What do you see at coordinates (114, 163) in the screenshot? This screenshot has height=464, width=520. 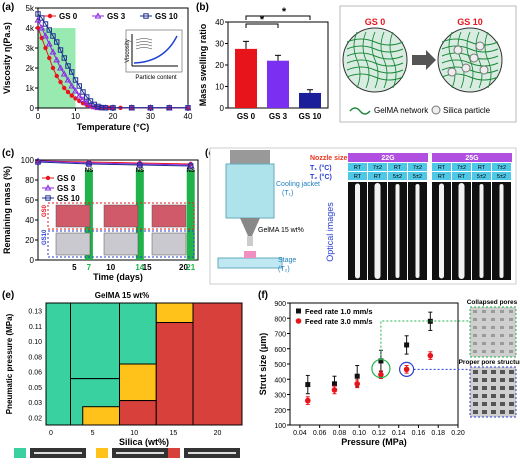 I see `series-line` at bounding box center [114, 163].